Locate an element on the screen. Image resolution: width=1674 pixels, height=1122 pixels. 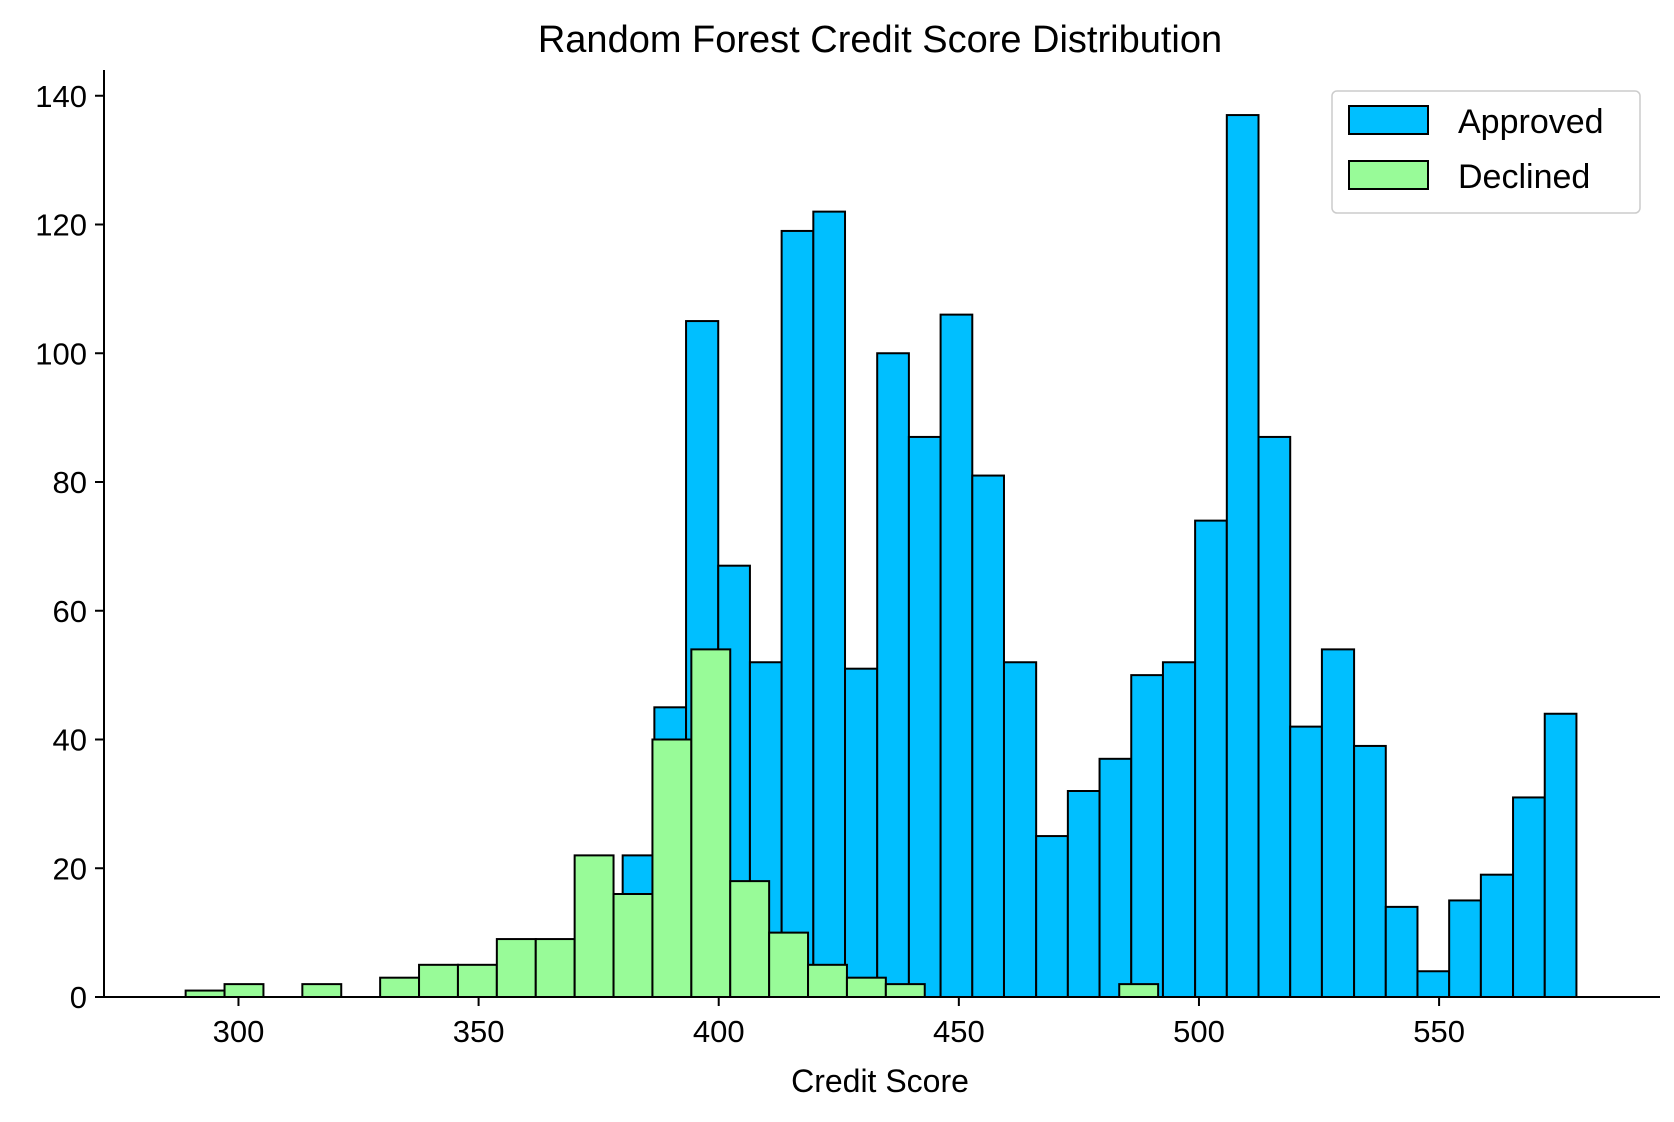
chart-title: Random Forest Credit Score Distribution is located at coordinates (880, 40).